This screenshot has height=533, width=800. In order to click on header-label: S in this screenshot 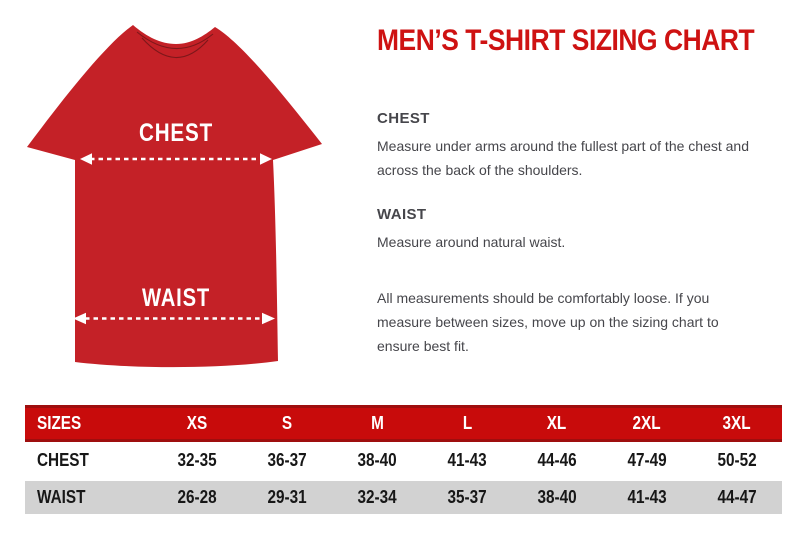, I will do `click(287, 423)`.